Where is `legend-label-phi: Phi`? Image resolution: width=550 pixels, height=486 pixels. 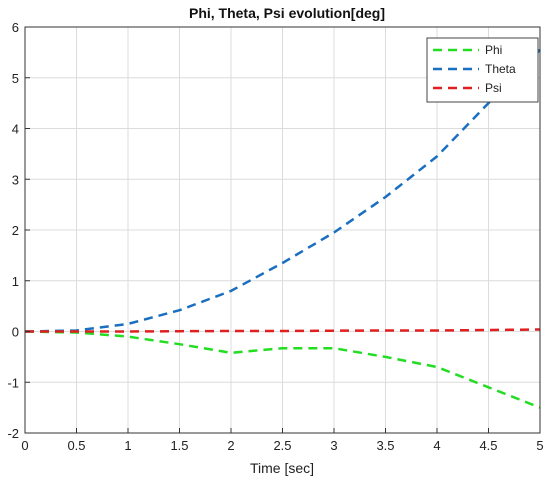
legend-label-phi: Phi is located at coordinates (493, 50).